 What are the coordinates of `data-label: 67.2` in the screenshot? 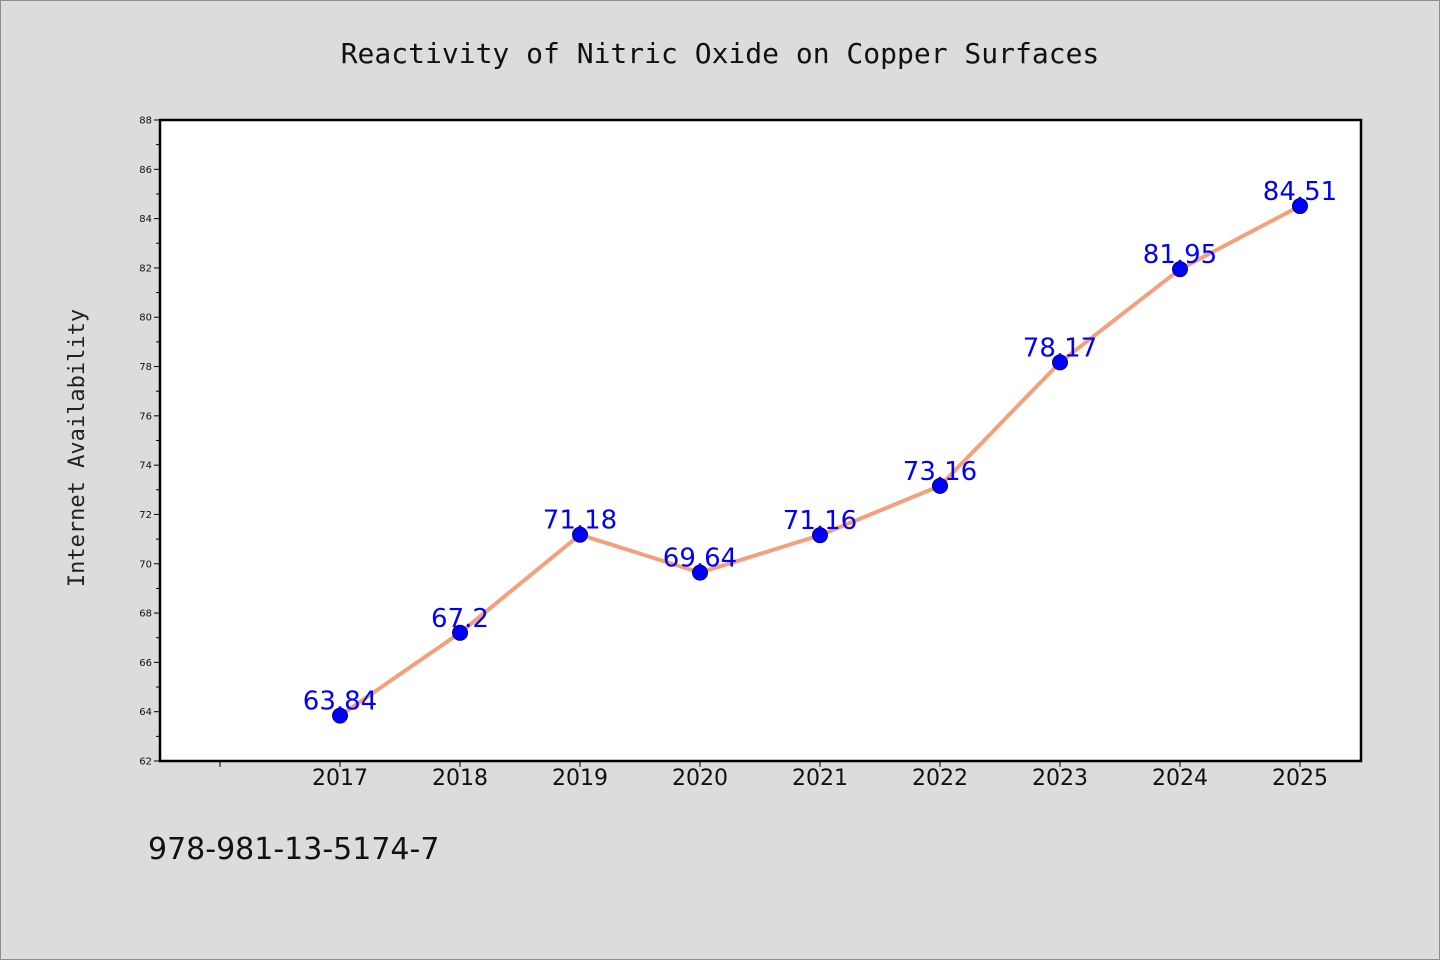 It's located at (460, 619).